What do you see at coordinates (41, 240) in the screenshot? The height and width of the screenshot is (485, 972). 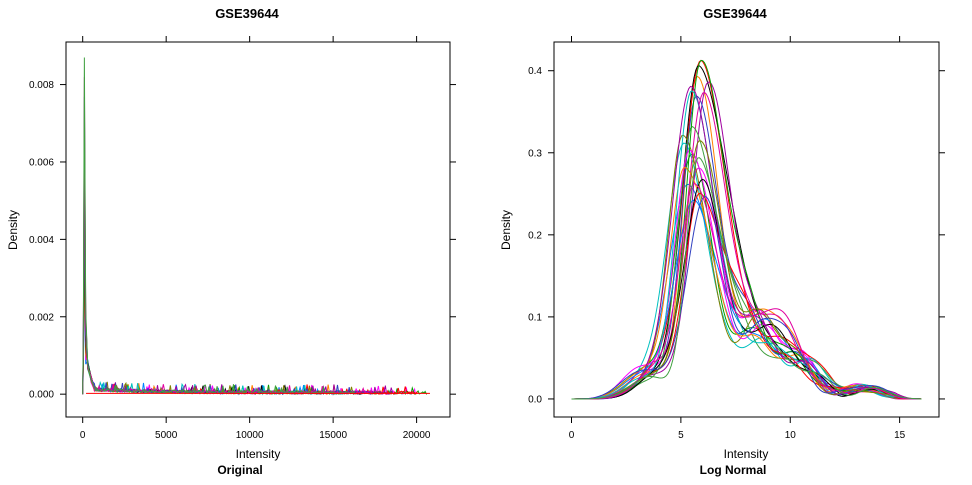 I see `left-y-tick-label: 0.004` at bounding box center [41, 240].